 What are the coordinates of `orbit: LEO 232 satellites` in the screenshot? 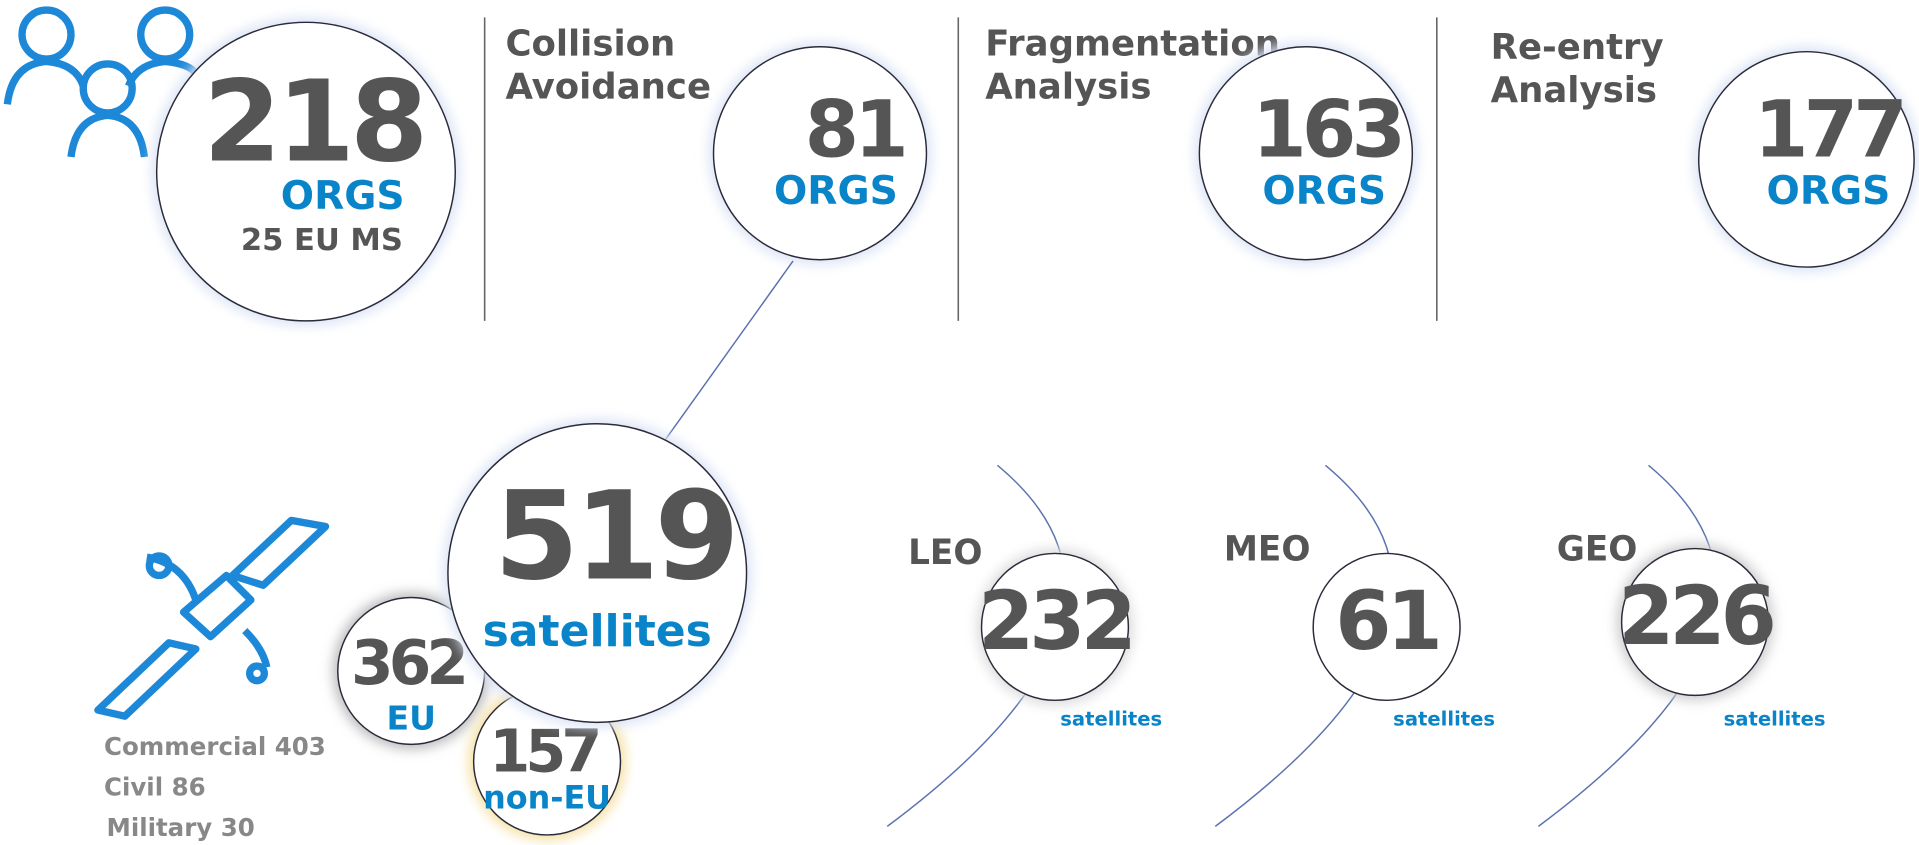 It's located at (1024, 645).